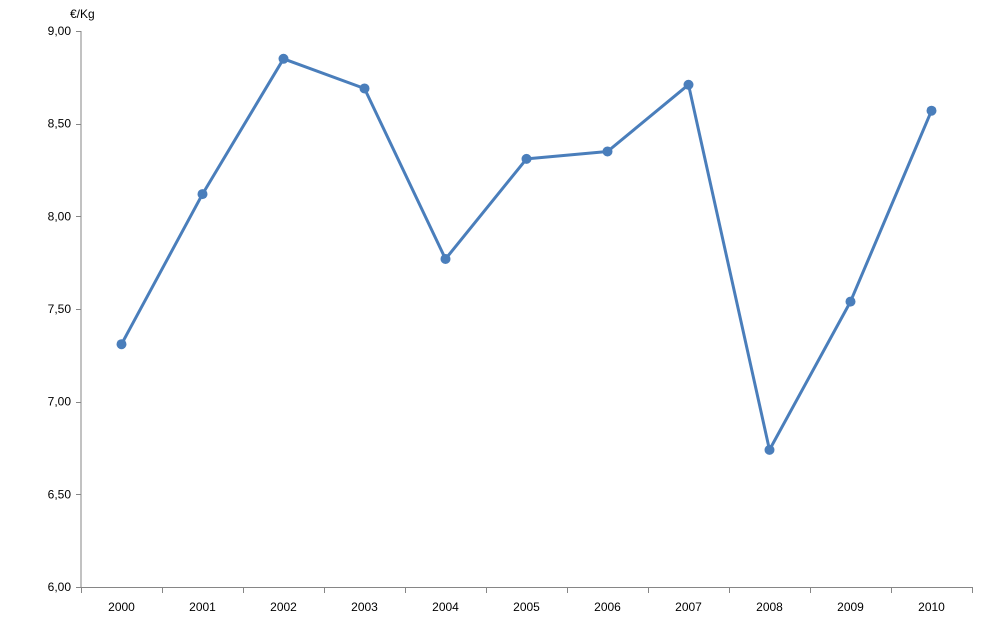  What do you see at coordinates (82, 14) in the screenshot?
I see `y-axis-unit-label: €/Kg` at bounding box center [82, 14].